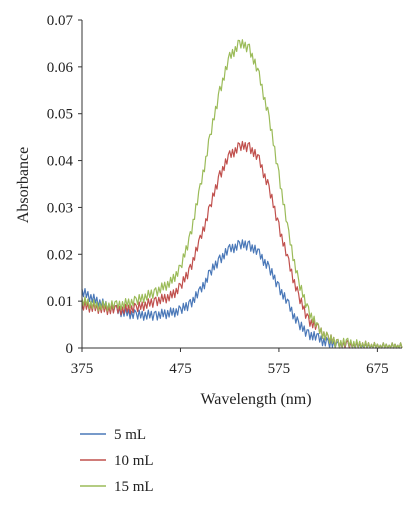 This screenshot has width=418, height=505. What do you see at coordinates (60, 68) in the screenshot?
I see `y-tick-label: 0.06` at bounding box center [60, 68].